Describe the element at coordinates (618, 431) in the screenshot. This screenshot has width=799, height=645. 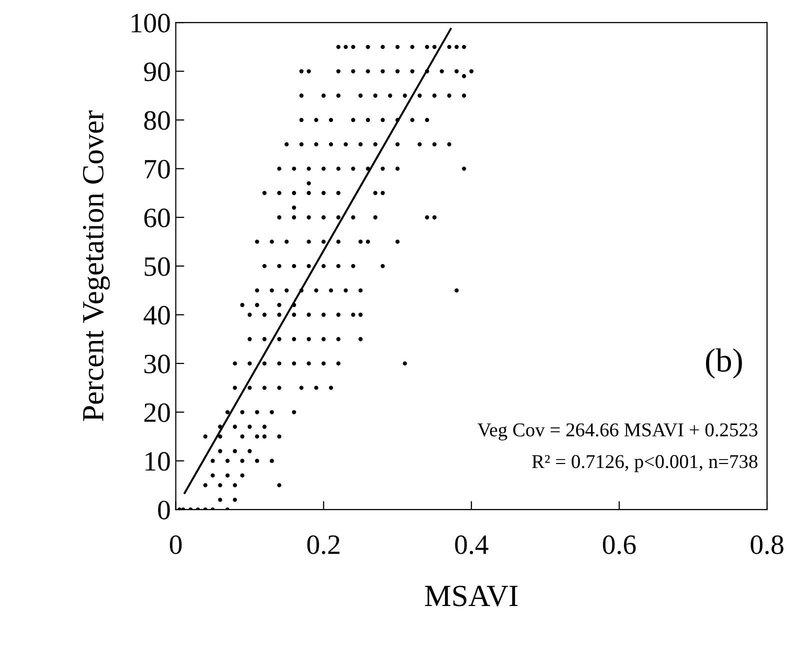
I see `annotation: Veg Cov = 264.66 MSAVI + 0.2523` at that location.